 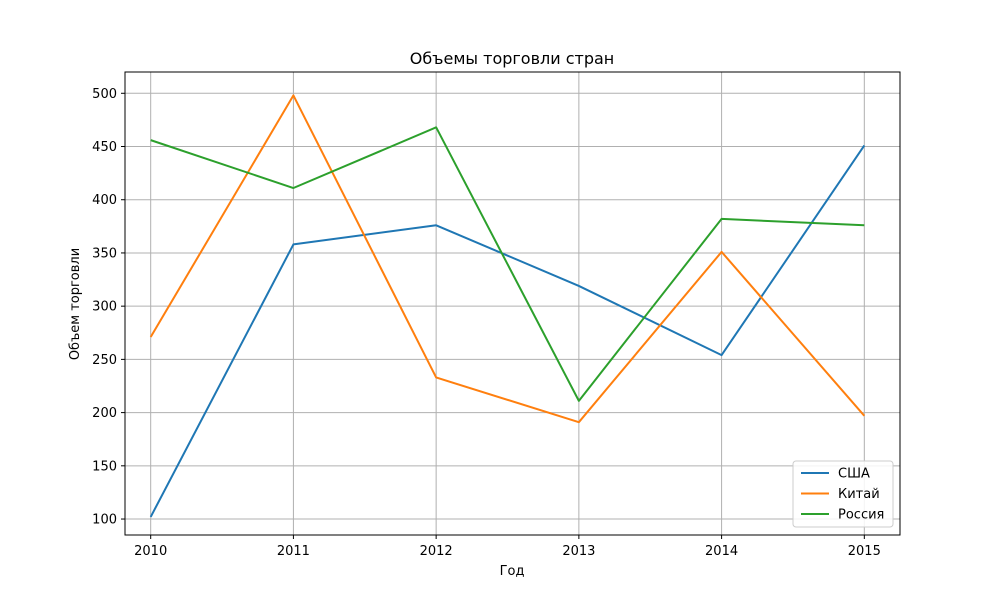 I want to click on x-tick-label: 2014, so click(x=721, y=551).